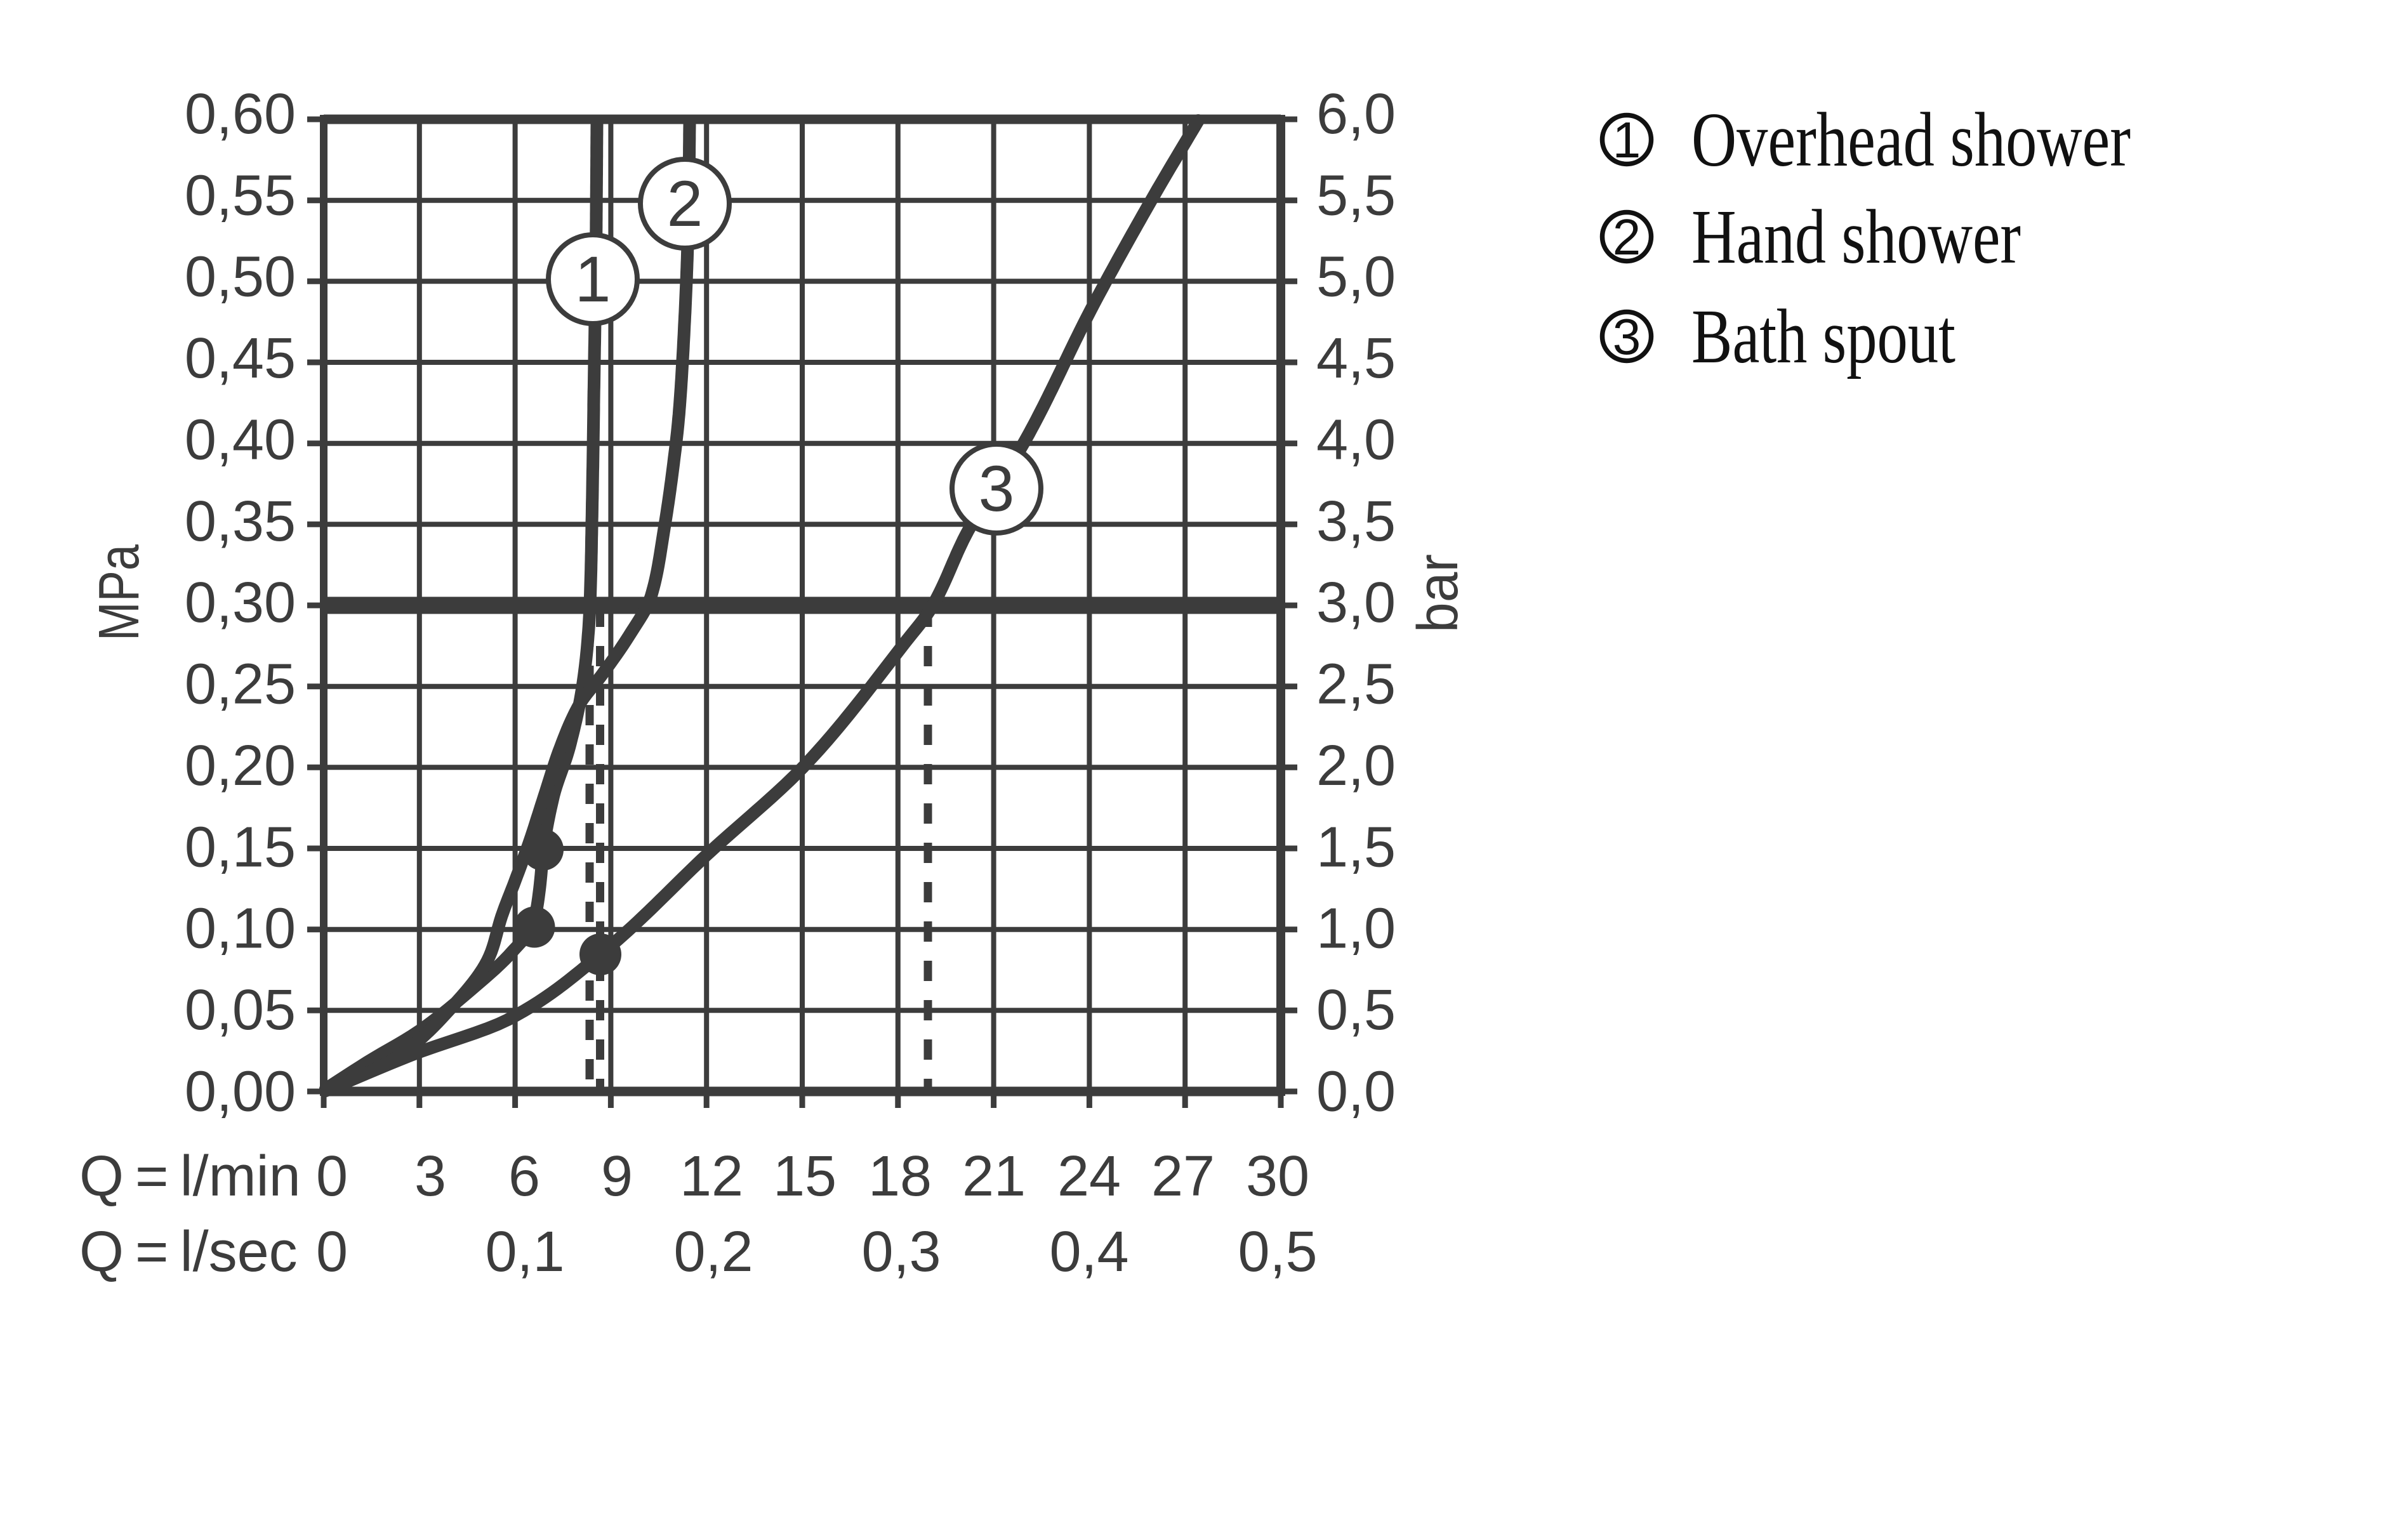  Describe the element at coordinates (901, 1252) in the screenshot. I see `svg-text: 0,3` at that location.